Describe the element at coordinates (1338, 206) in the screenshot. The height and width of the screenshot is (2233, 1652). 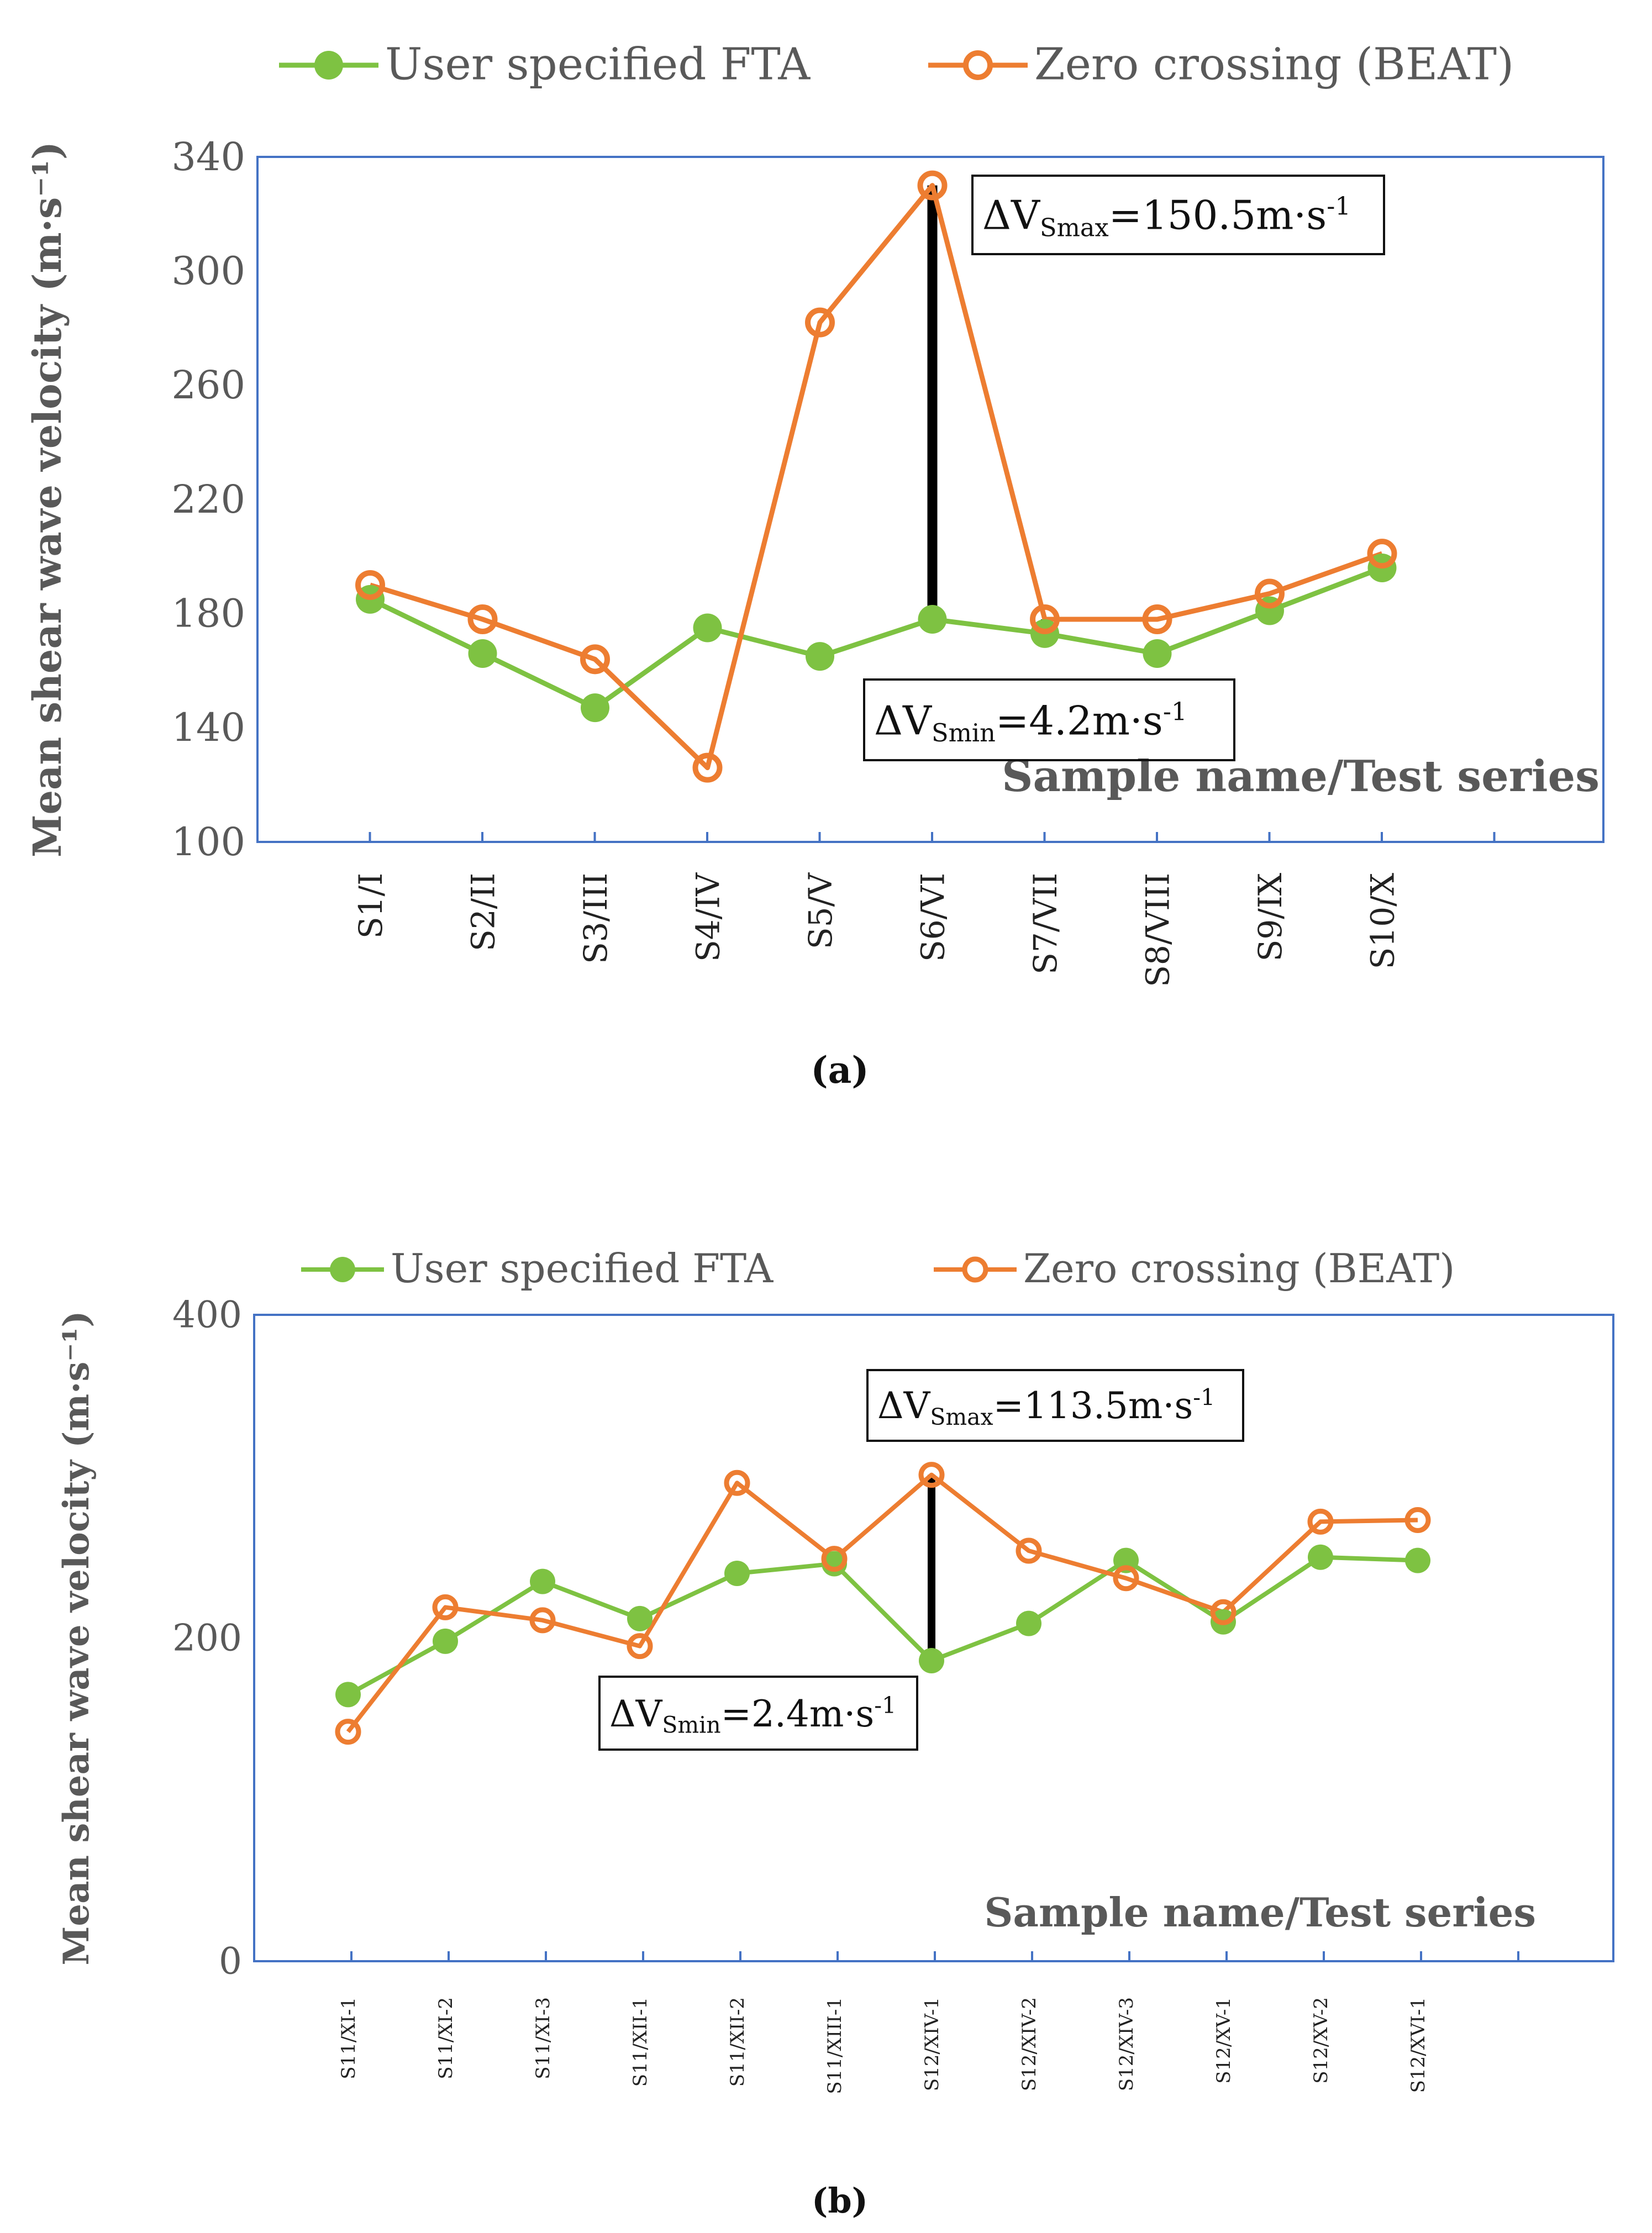
I see `annotation-max-superscript: -1` at that location.